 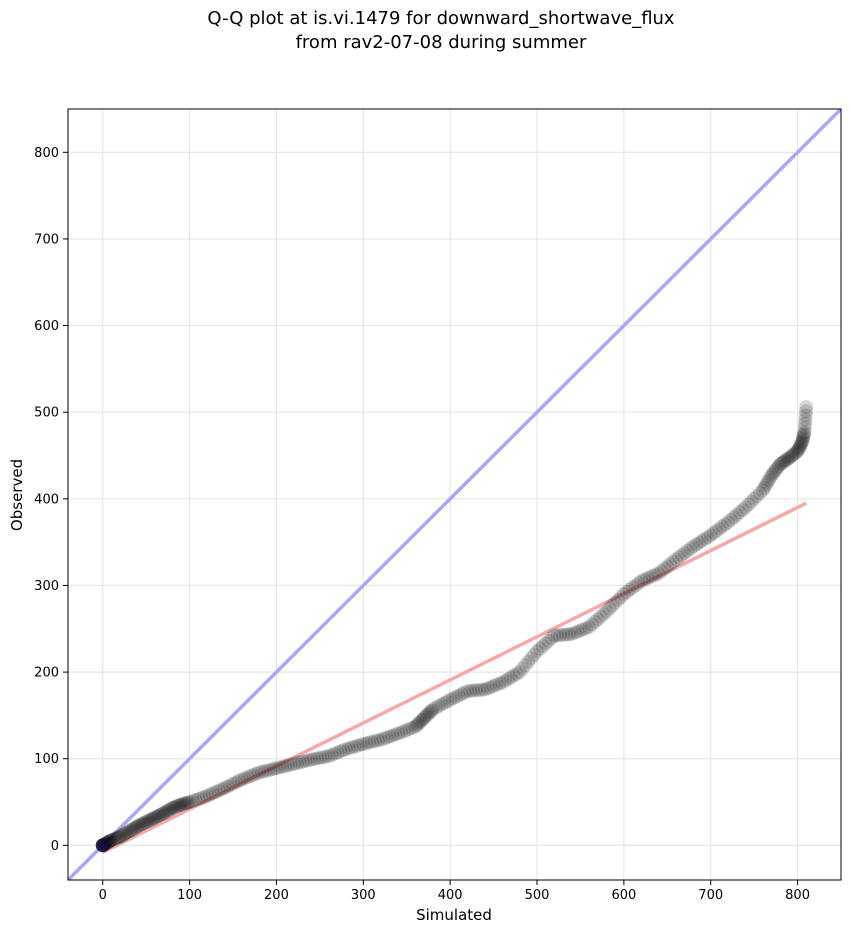 I want to click on y-axis-ticks: 0 100 200 300 400 500 600 700 800, so click(x=51, y=500).